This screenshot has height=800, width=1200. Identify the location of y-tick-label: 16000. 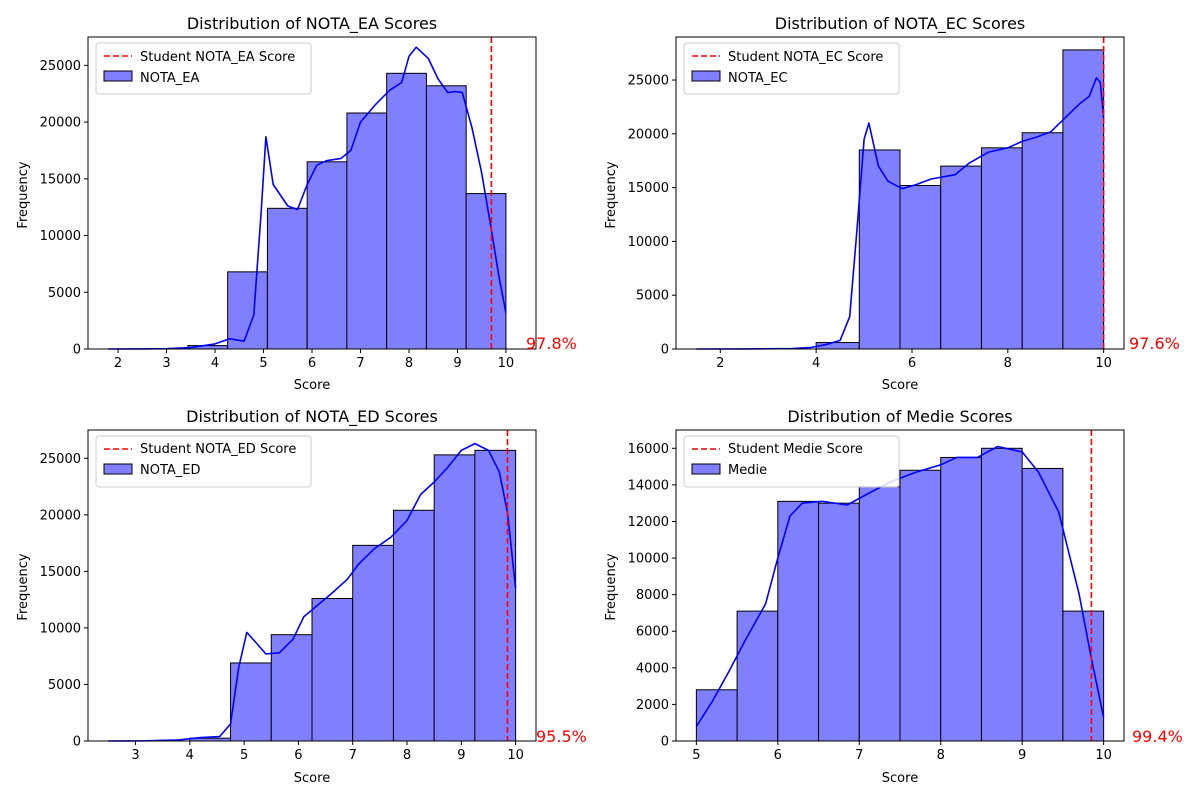
(648, 449).